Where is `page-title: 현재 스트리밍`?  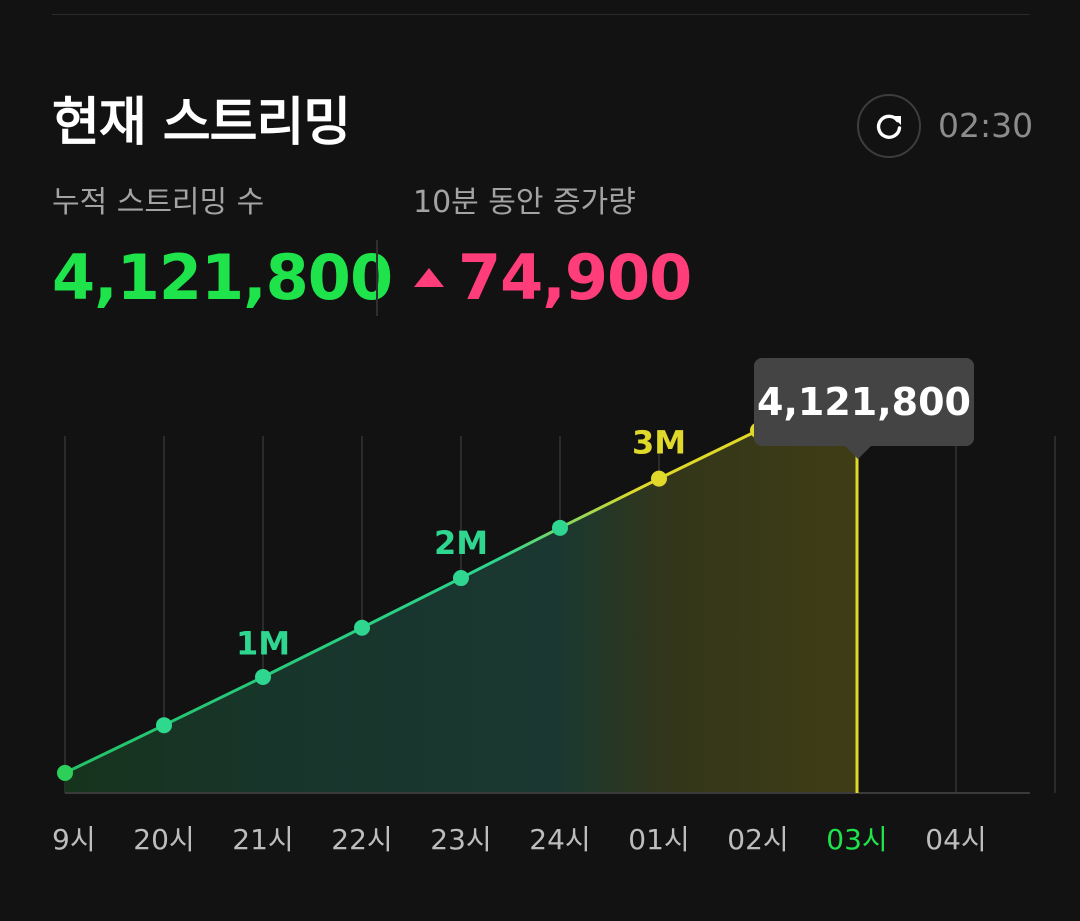
page-title: 현재 스트리밍 is located at coordinates (201, 123).